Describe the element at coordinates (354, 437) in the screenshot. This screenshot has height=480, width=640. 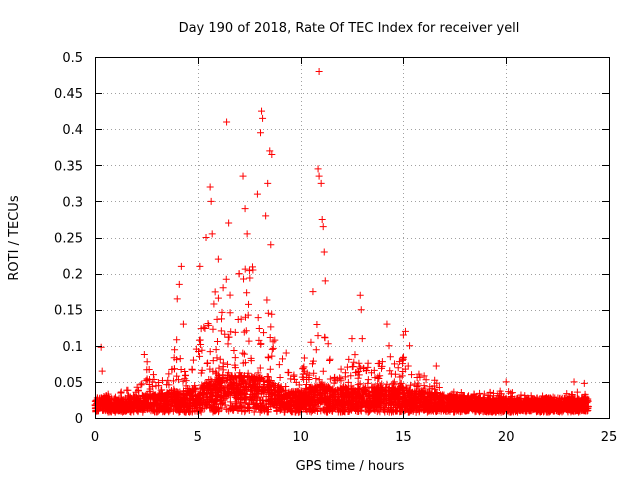
I see `x-tick-labels: 0 5 10 15 20 25` at that location.